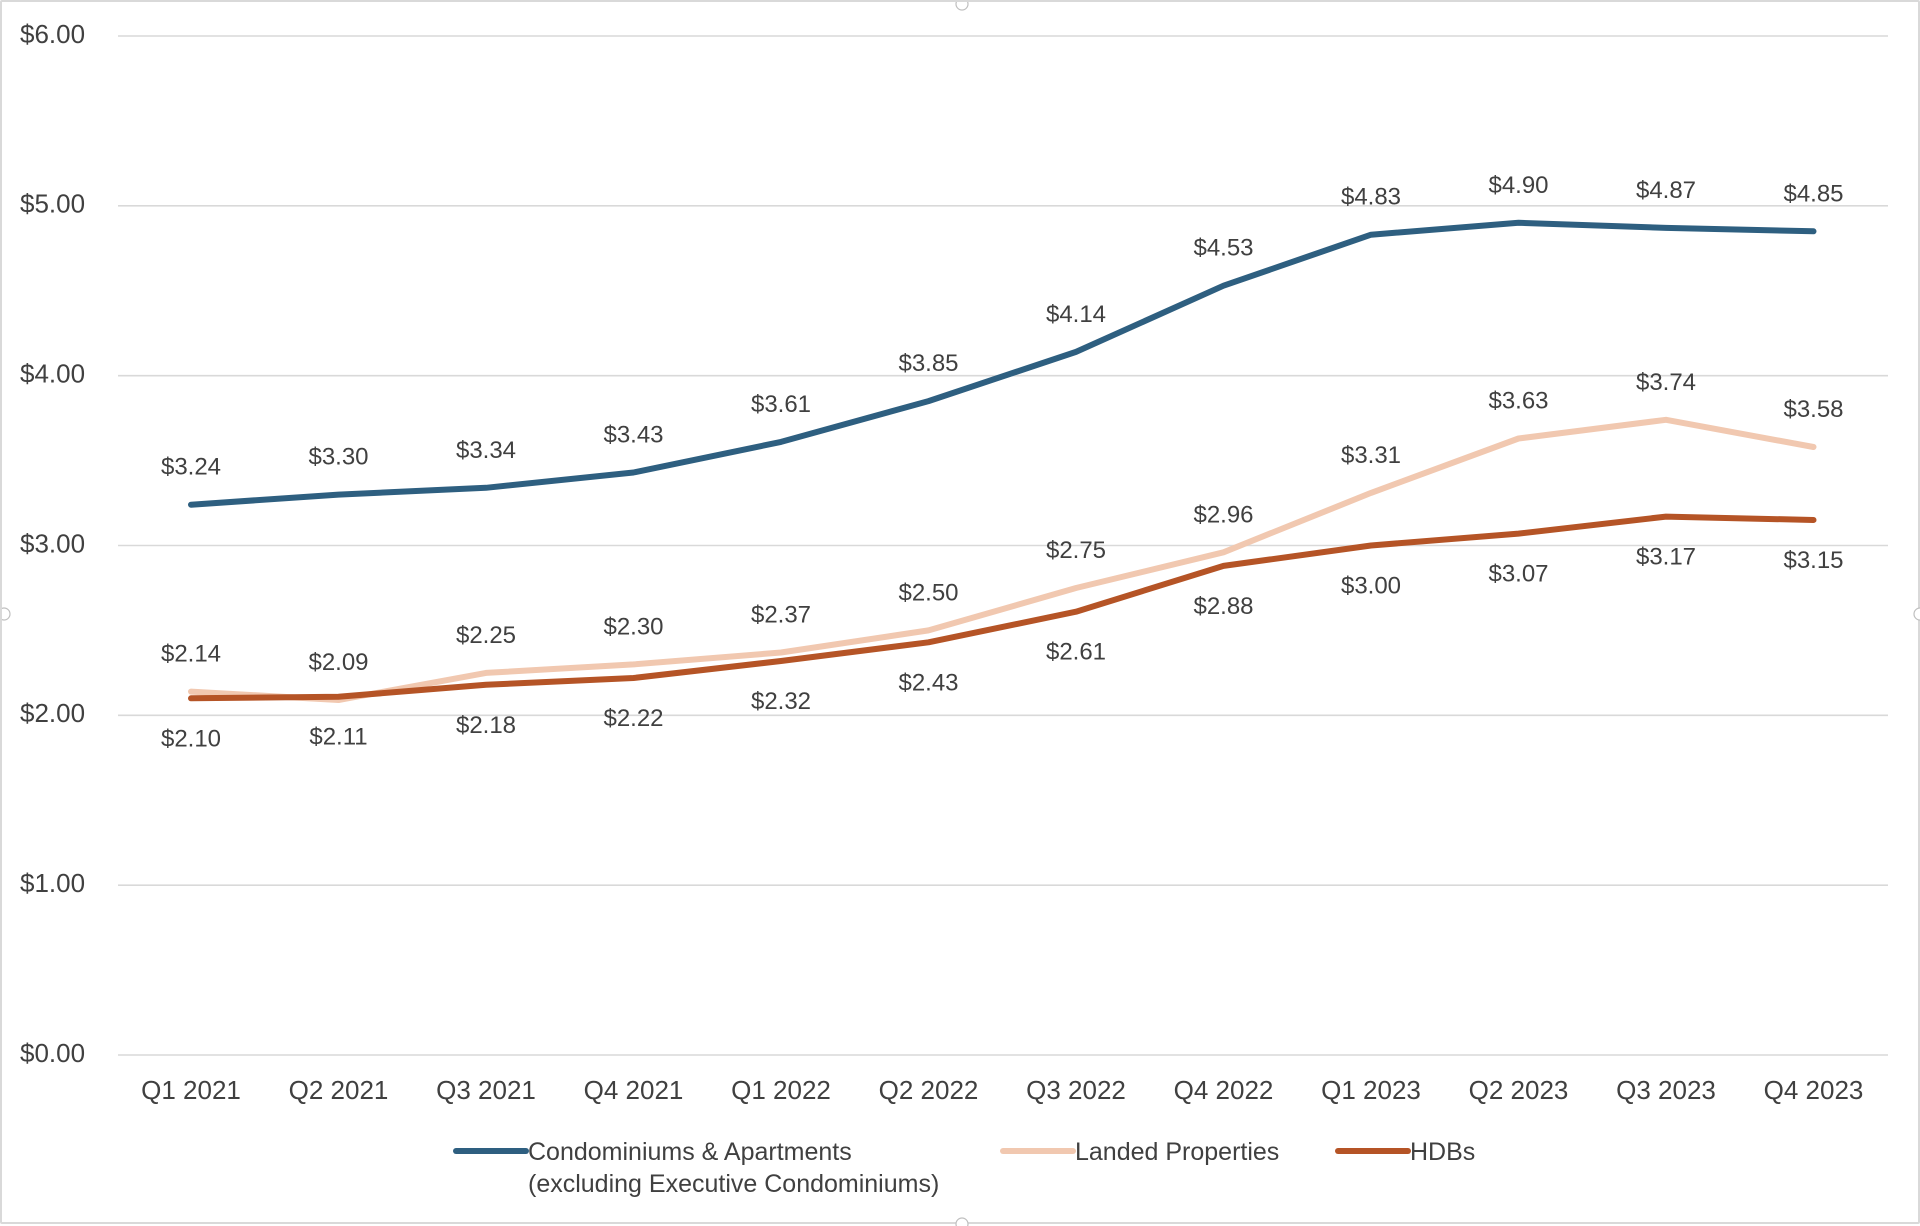 Image resolution: width=1920 pixels, height=1226 pixels. Describe the element at coordinates (928, 682) in the screenshot. I see `data-label: $2.43` at that location.